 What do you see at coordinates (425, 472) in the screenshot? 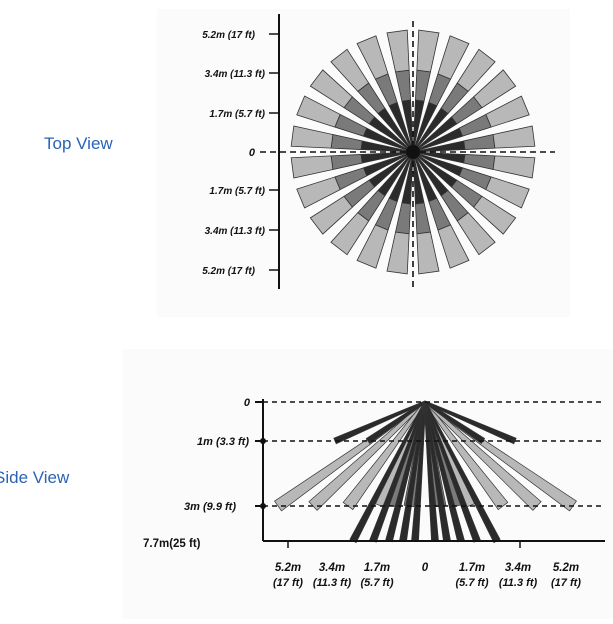
I see `side-view-beams` at bounding box center [425, 472].